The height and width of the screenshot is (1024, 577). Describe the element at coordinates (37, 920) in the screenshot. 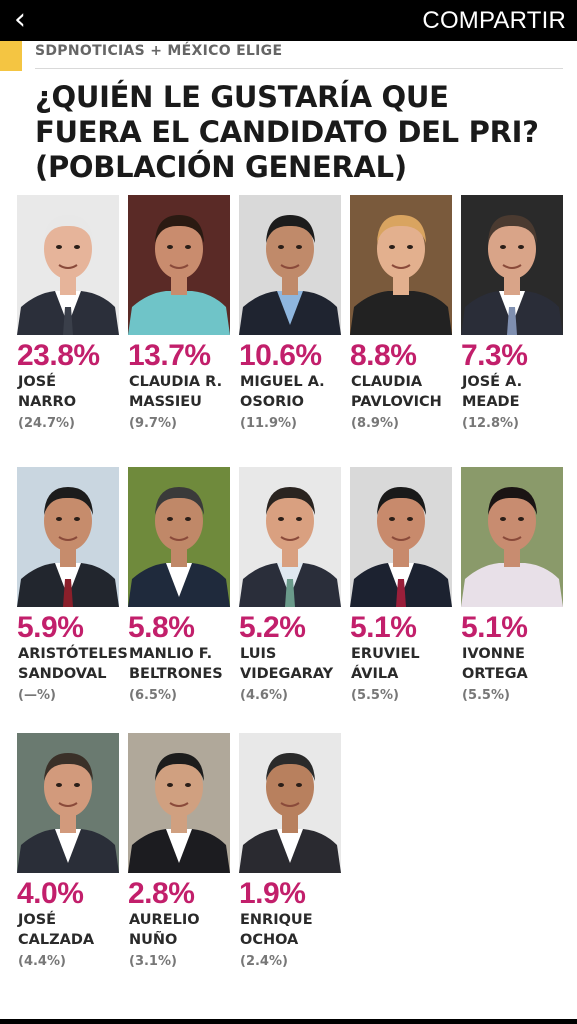

I see `candidate-name-line: JOSÉ` at that location.